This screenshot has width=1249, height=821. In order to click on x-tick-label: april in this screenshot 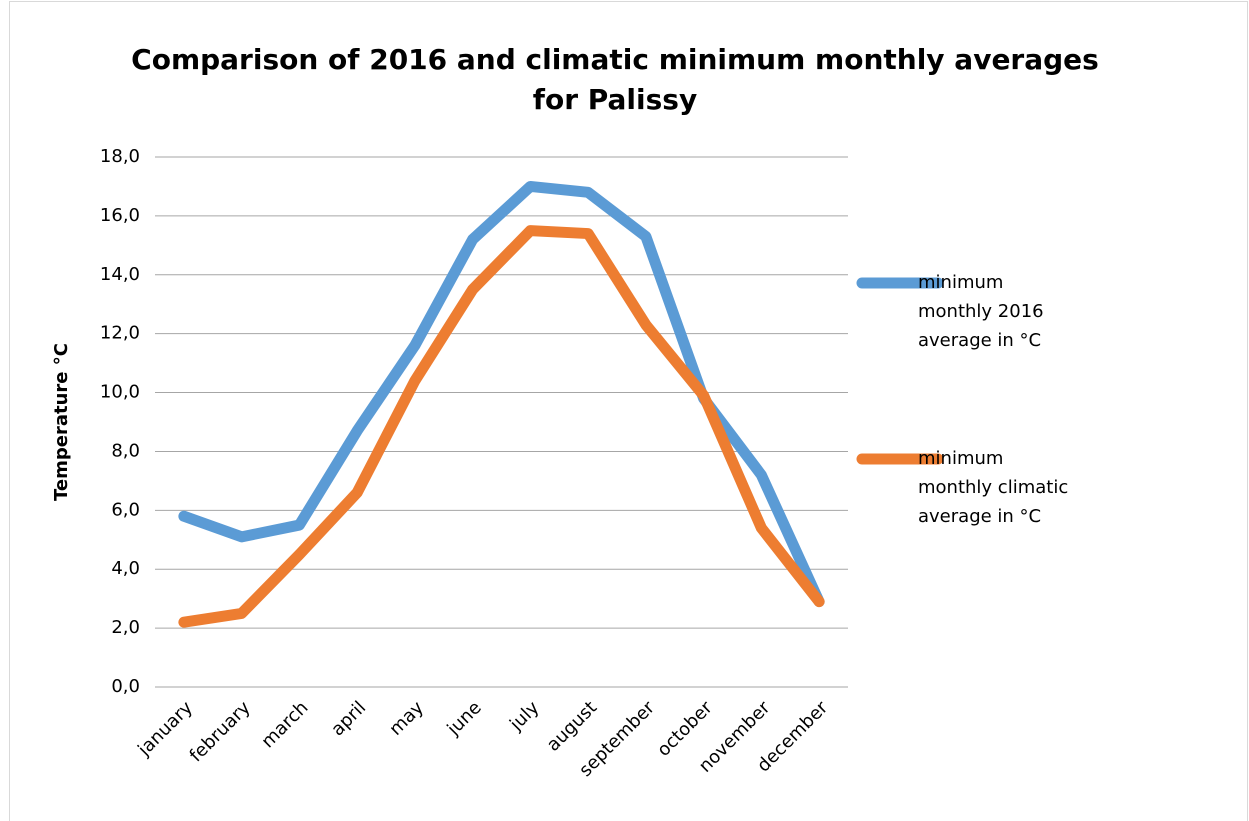, I will do `click(348, 718)`.